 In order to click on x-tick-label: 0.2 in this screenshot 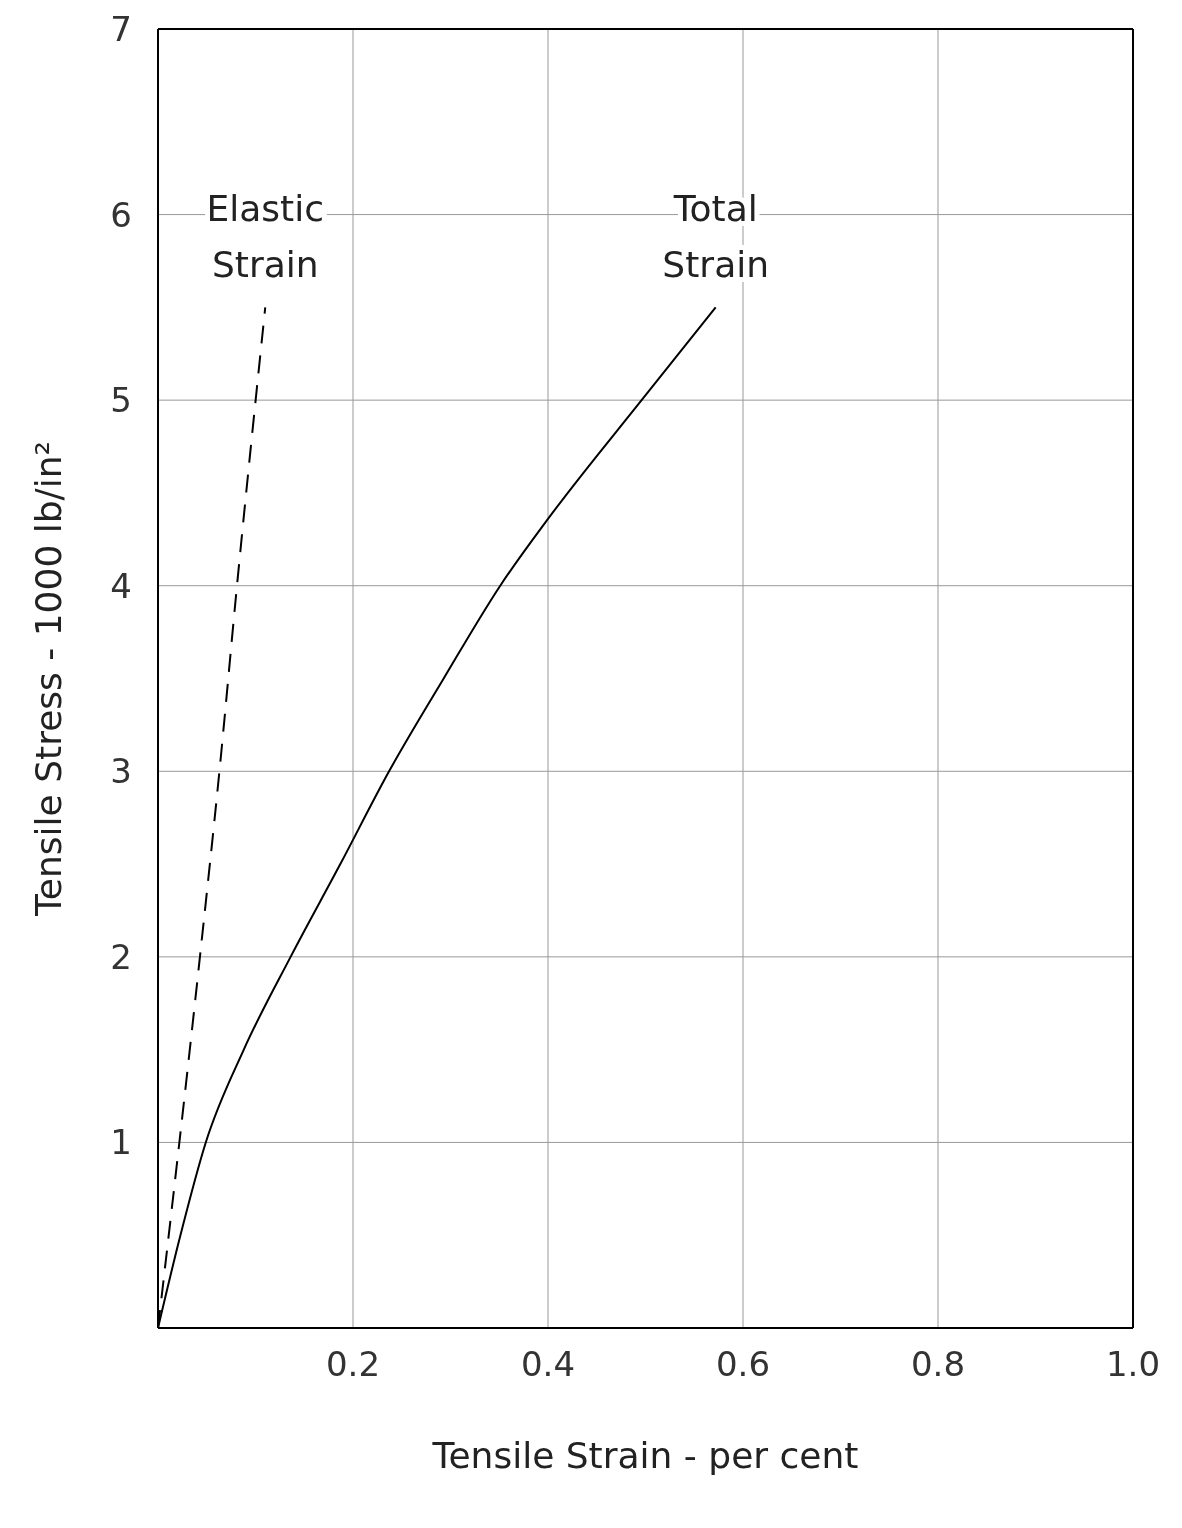, I will do `click(353, 1364)`.